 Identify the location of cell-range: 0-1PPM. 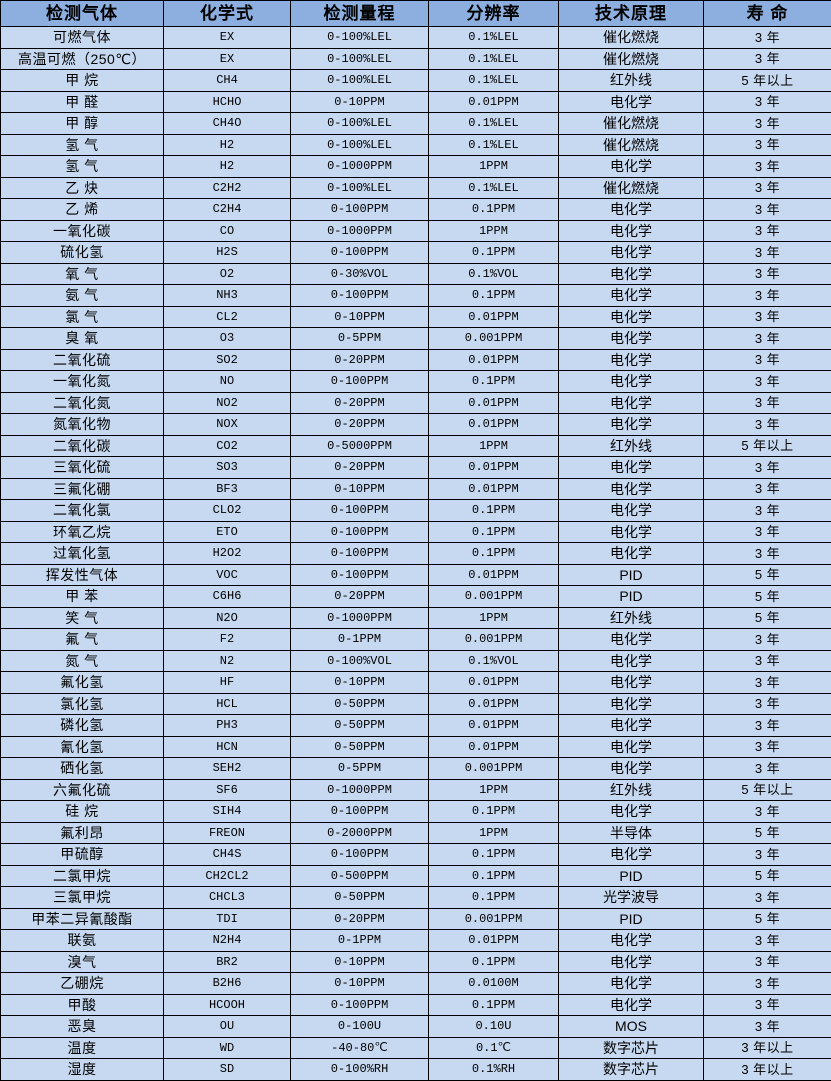
(360, 941).